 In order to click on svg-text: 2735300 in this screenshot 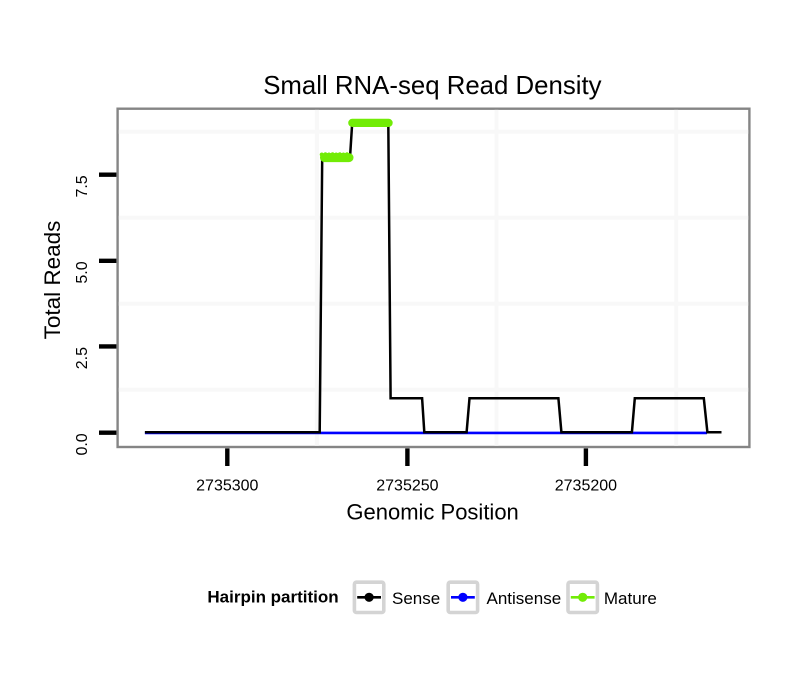, I will do `click(227, 485)`.